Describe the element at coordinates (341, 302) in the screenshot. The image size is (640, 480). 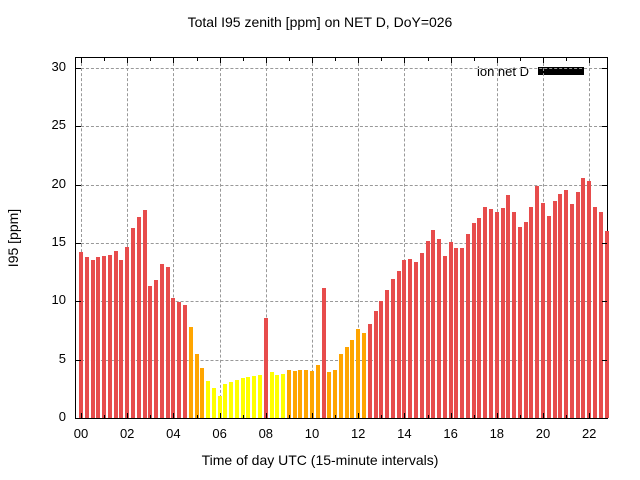
I see `gridline-horizontal` at that location.